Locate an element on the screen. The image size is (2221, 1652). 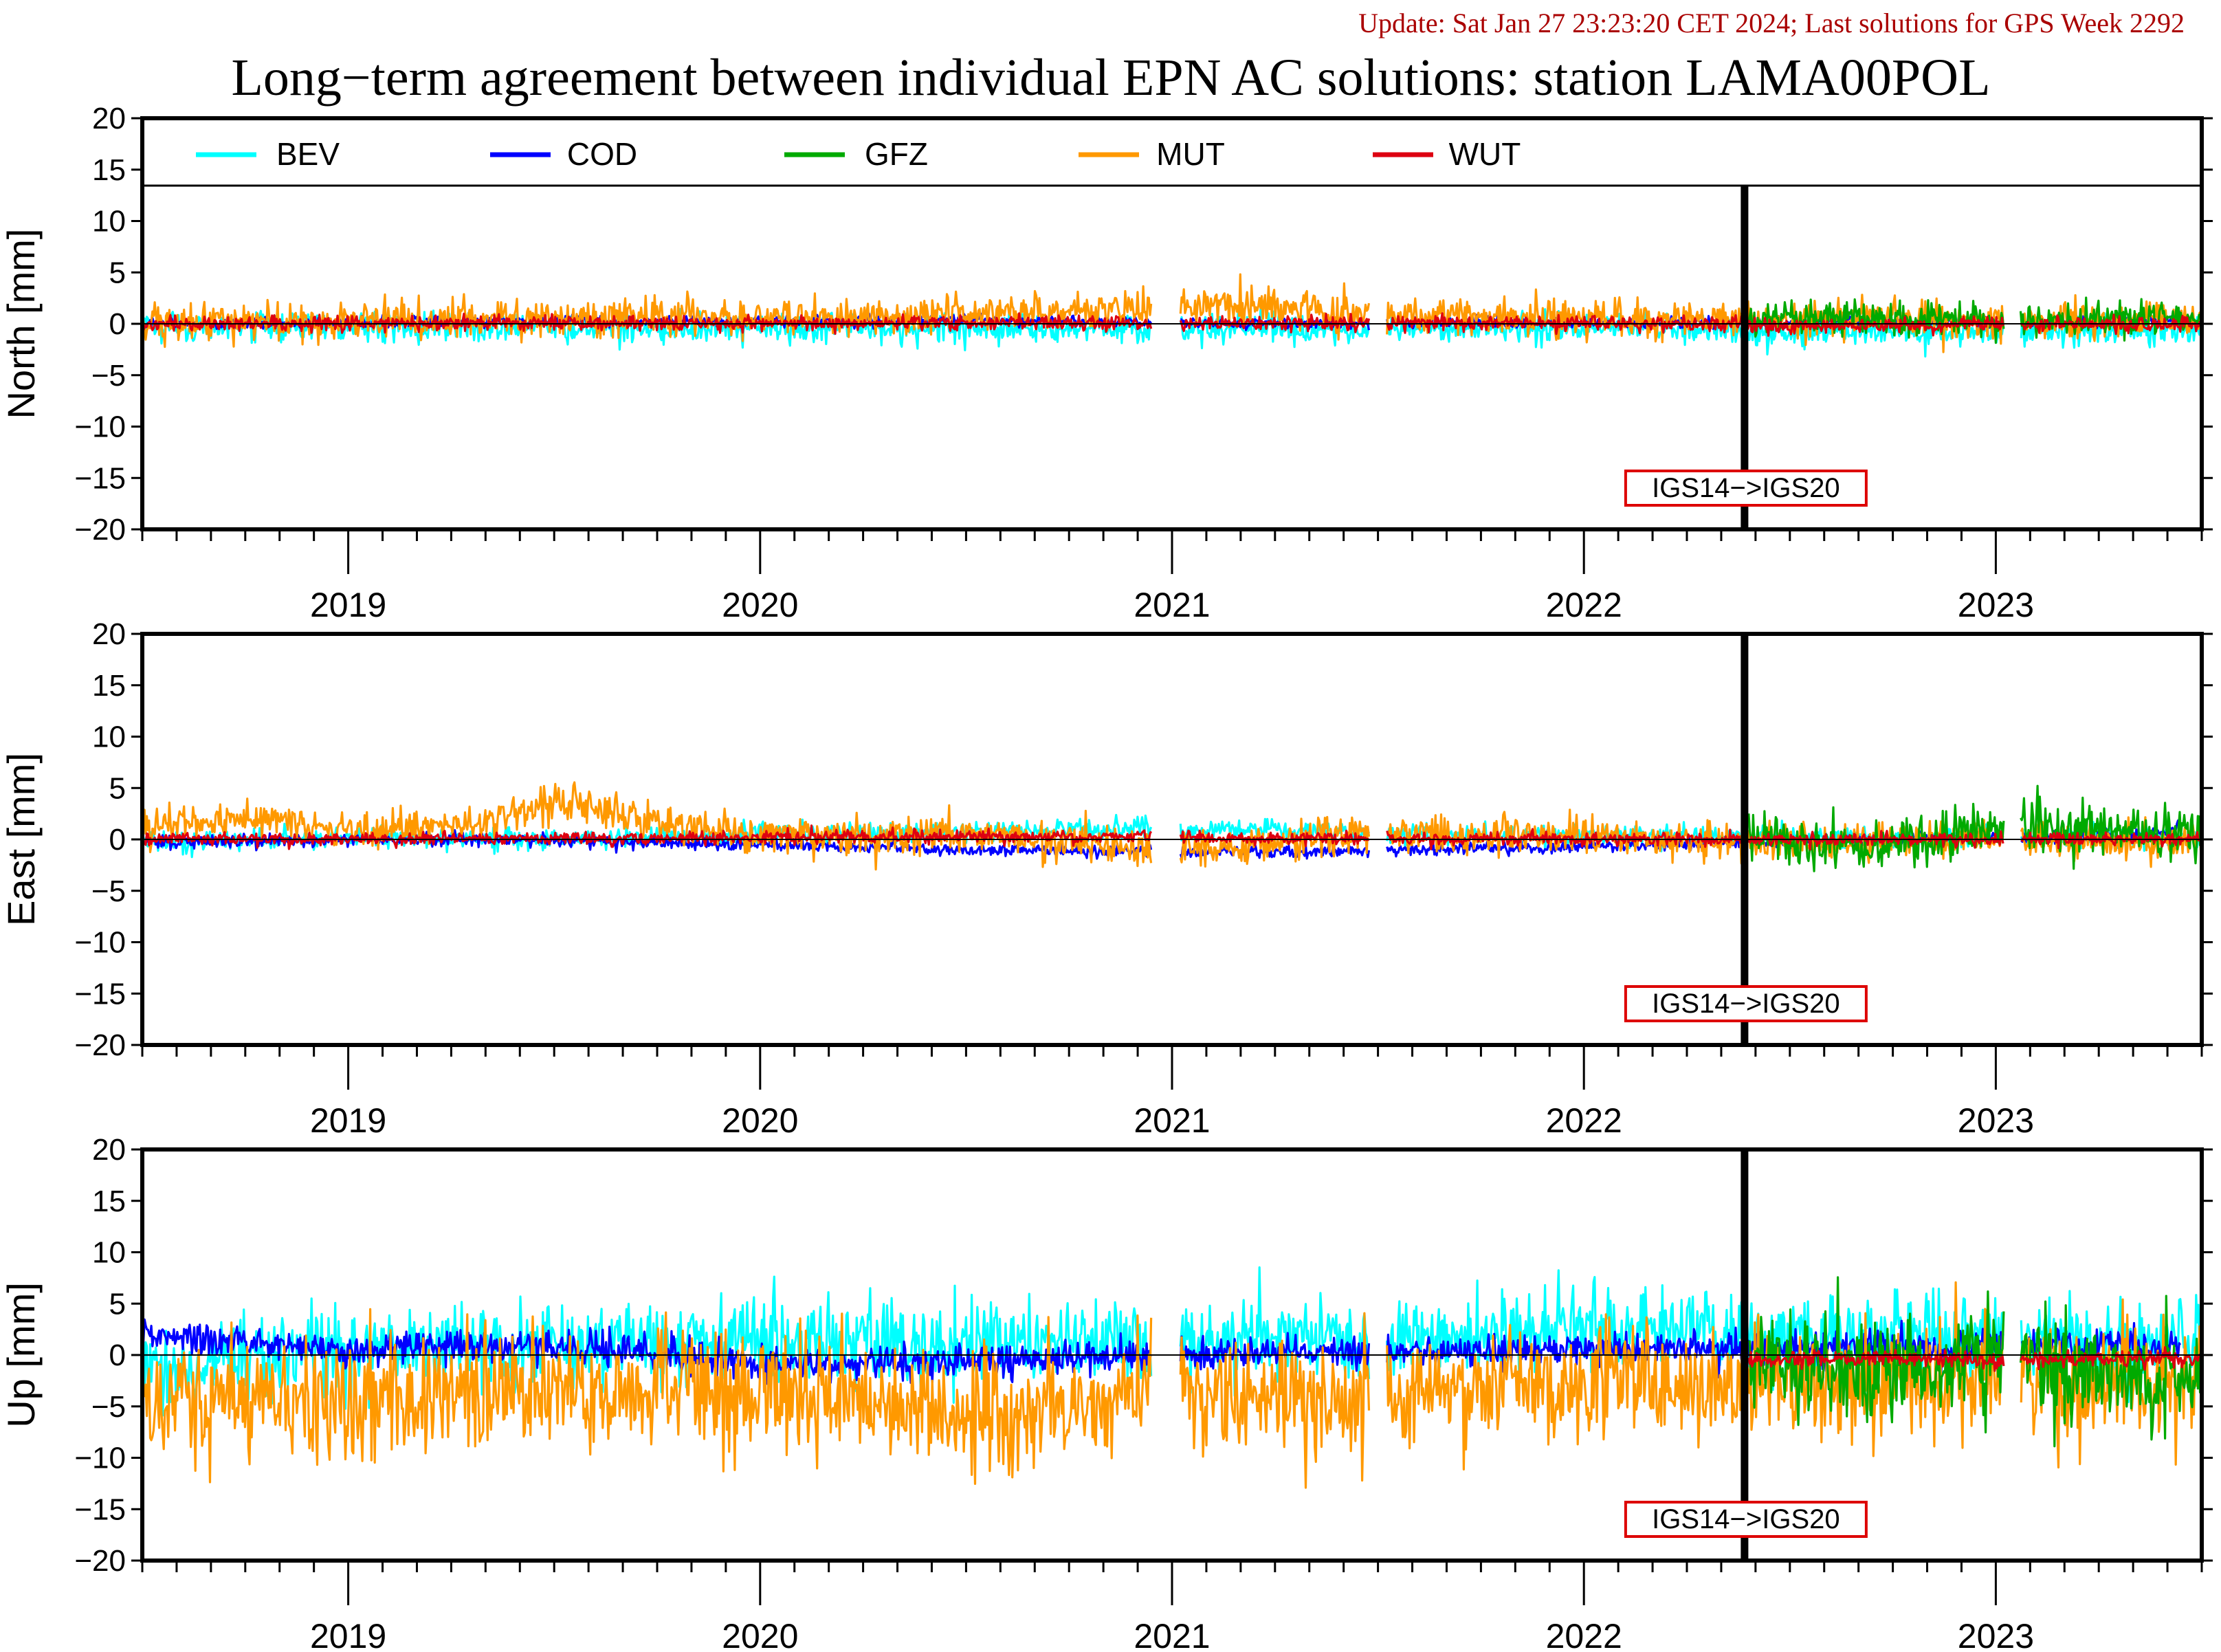
legend-label: MUT is located at coordinates (1190, 154).